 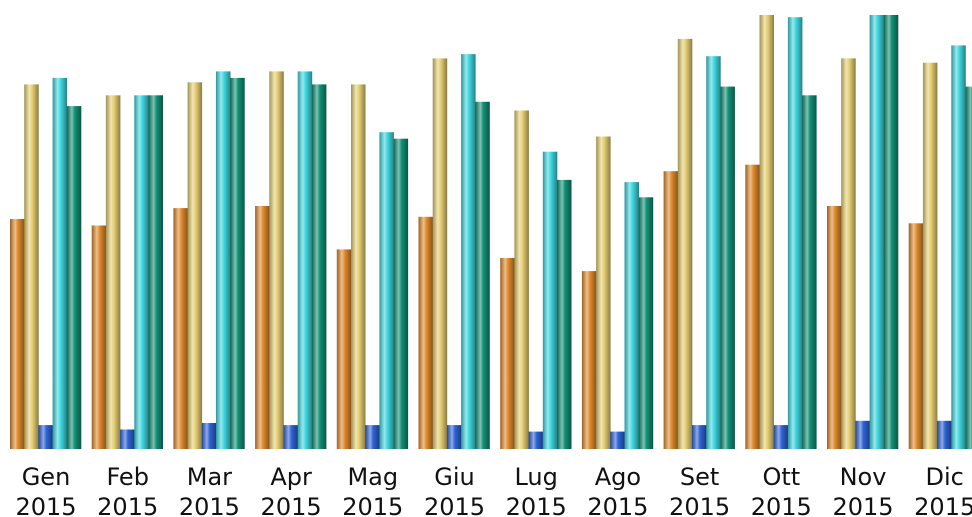 I want to click on x-tick-month-label: Mar, so click(x=209, y=477).